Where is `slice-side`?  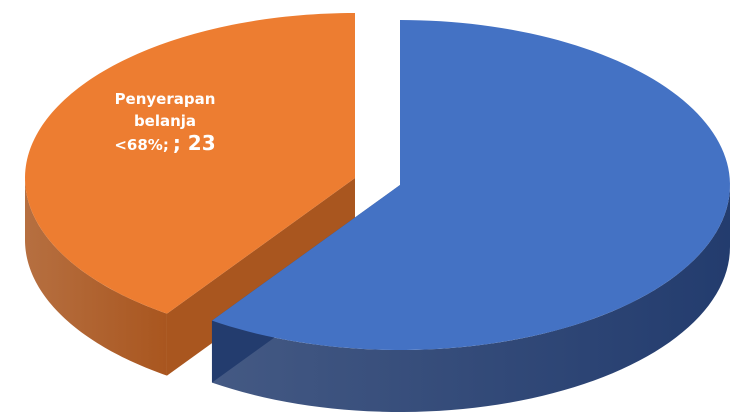
slice-side is located at coordinates (96, 277).